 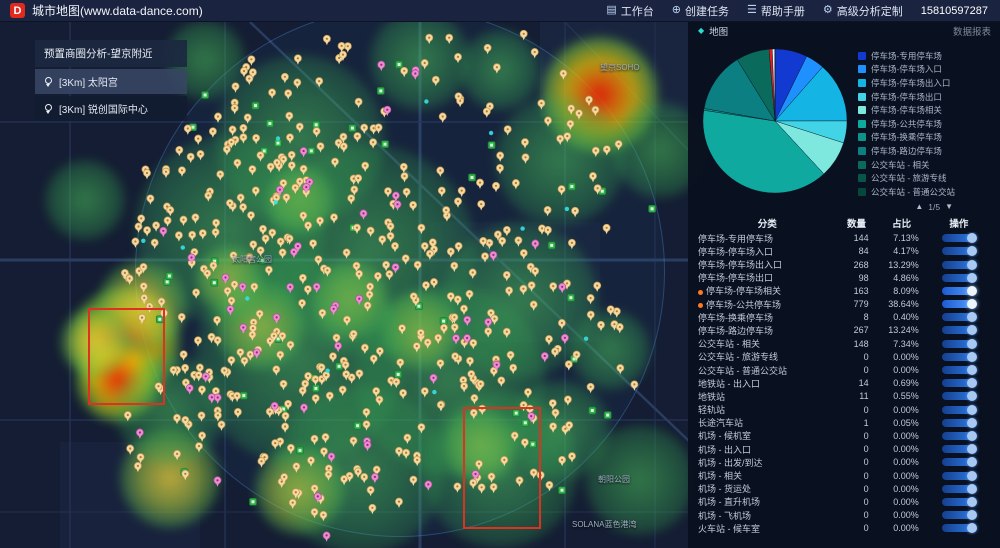 I want to click on table-row: 机场 - 出入口 0 0.00%, so click(x=844, y=449).